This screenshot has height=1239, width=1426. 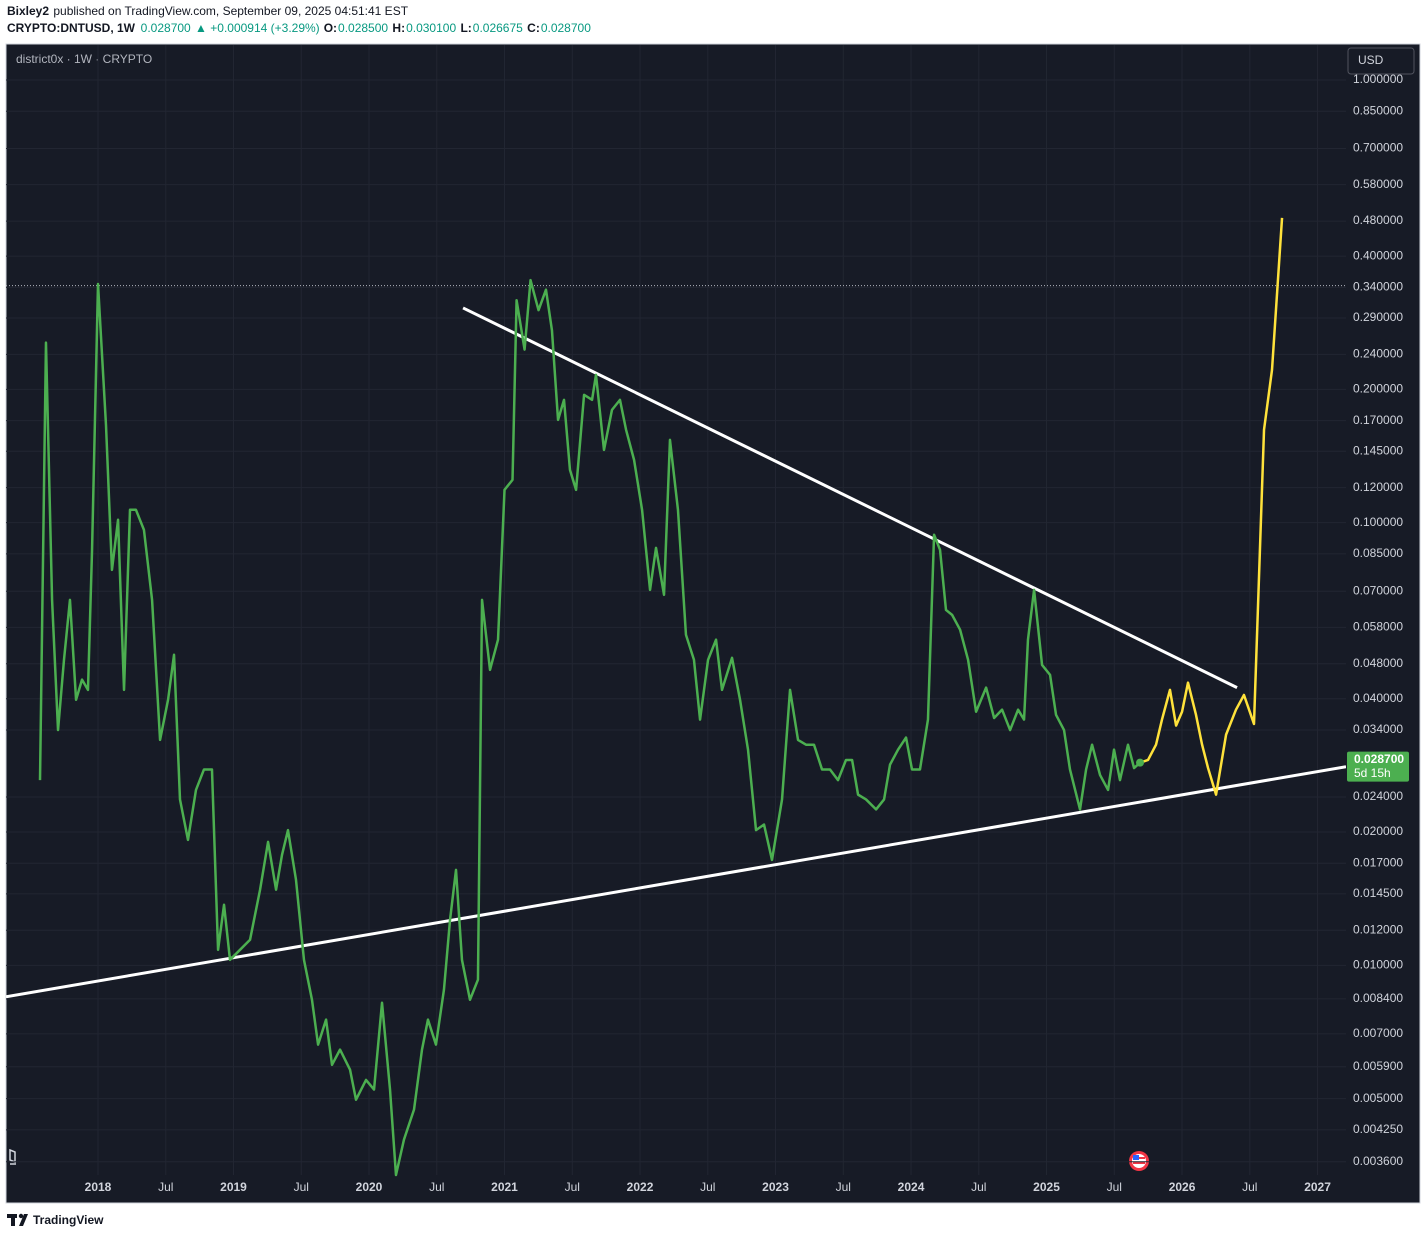 What do you see at coordinates (28, 11) in the screenshot?
I see `author: Bixley2` at bounding box center [28, 11].